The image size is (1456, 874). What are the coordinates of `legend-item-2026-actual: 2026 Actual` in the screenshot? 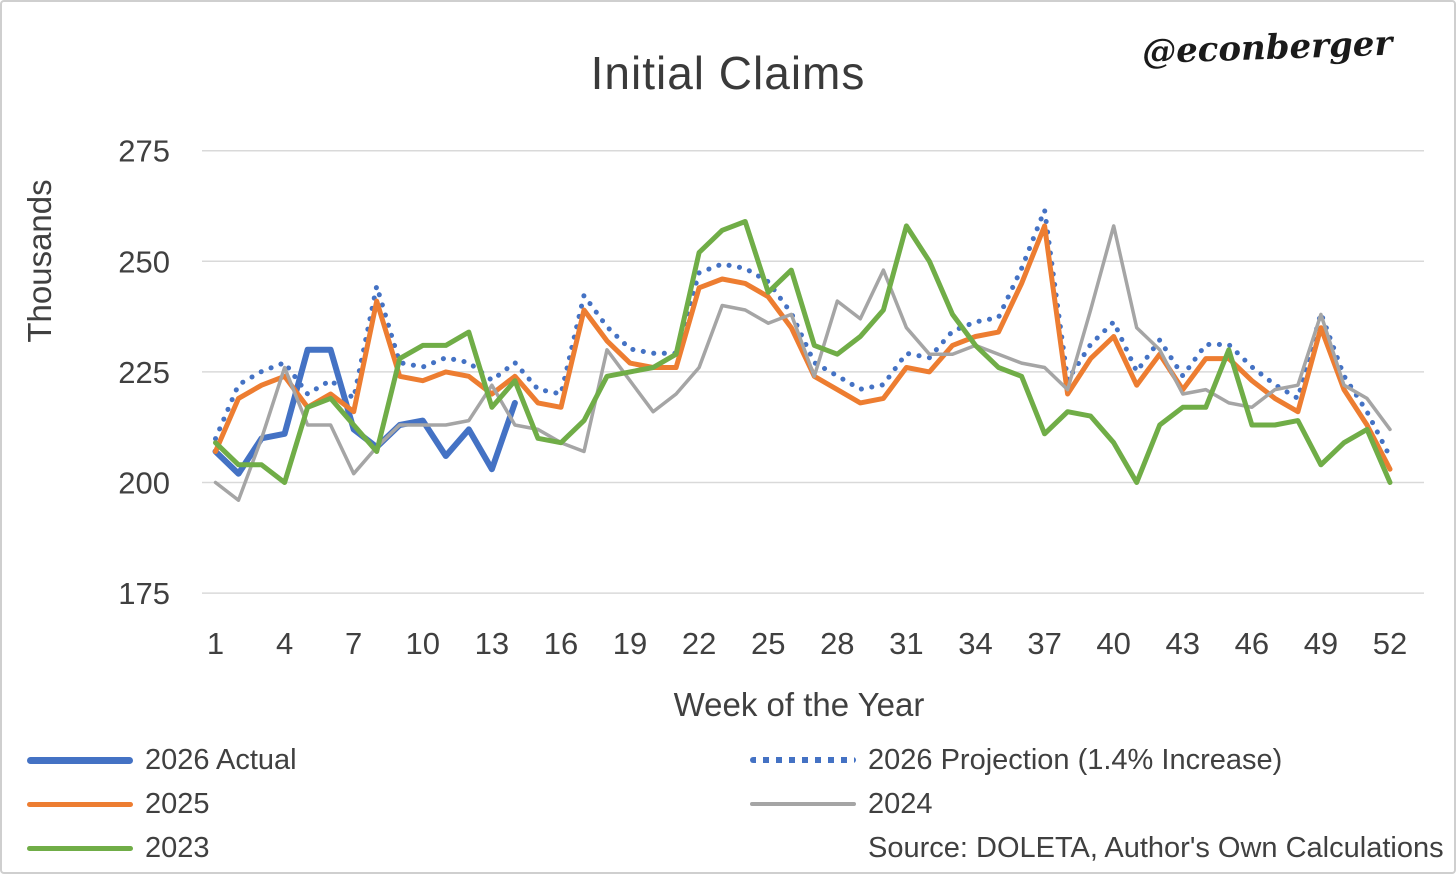 It's located at (162, 760).